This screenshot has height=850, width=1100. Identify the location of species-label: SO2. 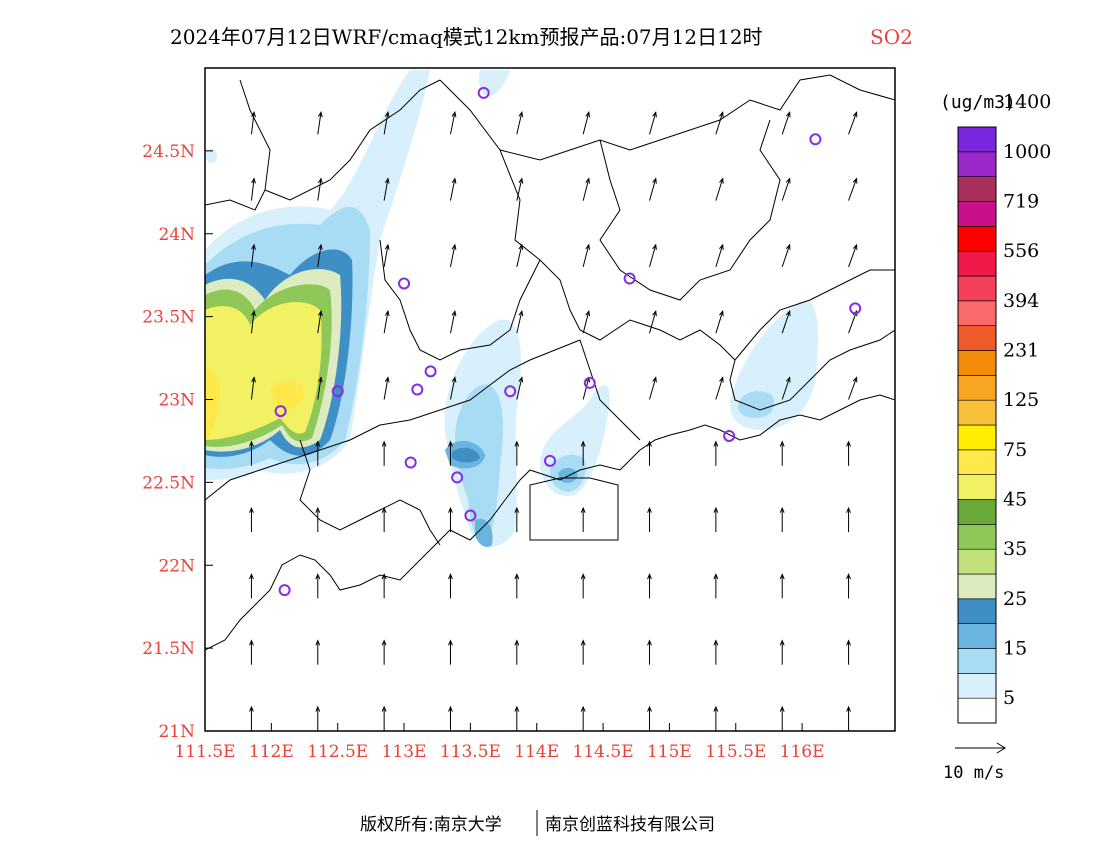
(891, 37).